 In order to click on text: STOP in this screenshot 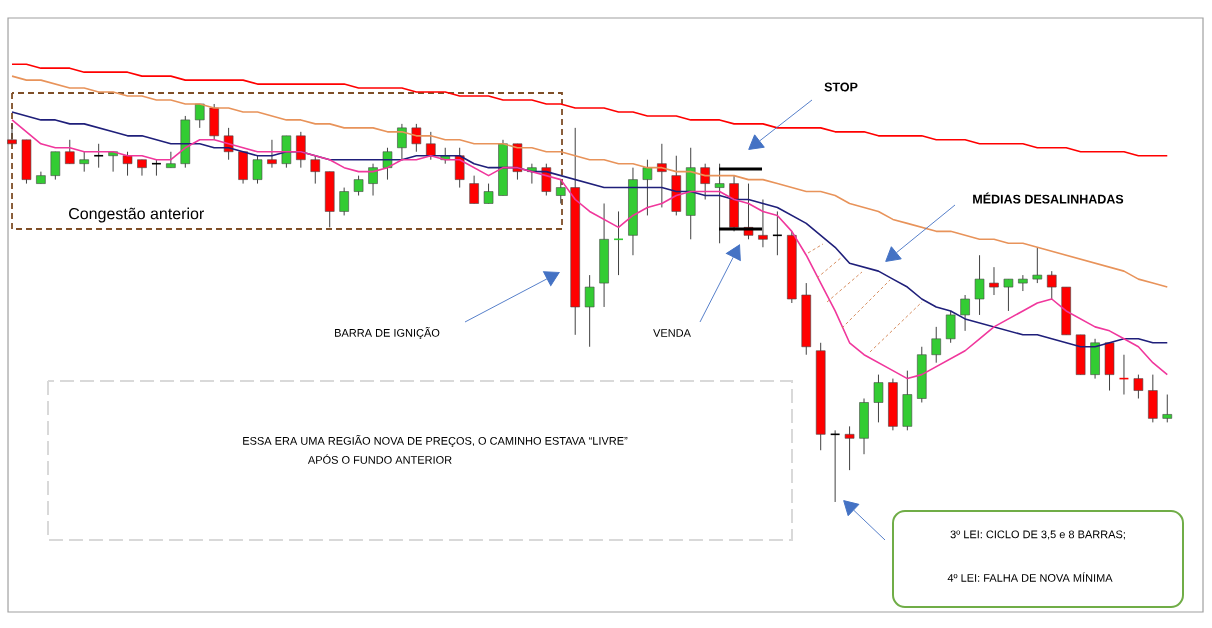, I will do `click(841, 87)`.